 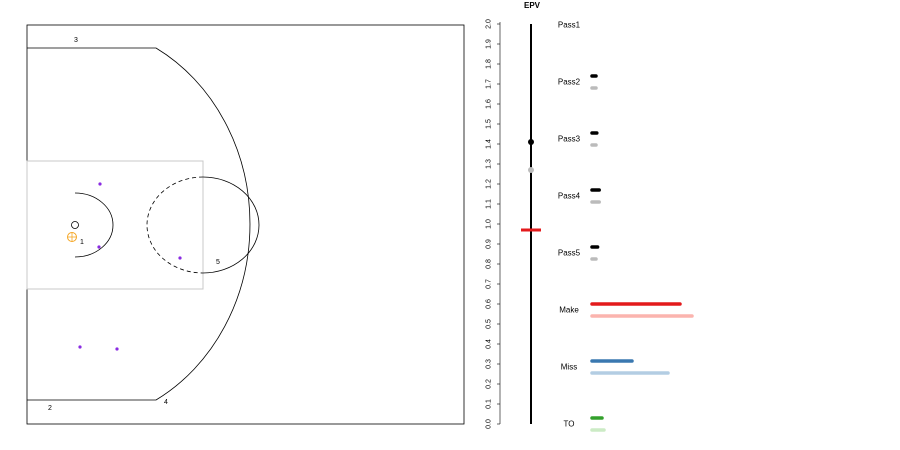 What do you see at coordinates (94, 225) in the screenshot?
I see `restricted-arc` at bounding box center [94, 225].